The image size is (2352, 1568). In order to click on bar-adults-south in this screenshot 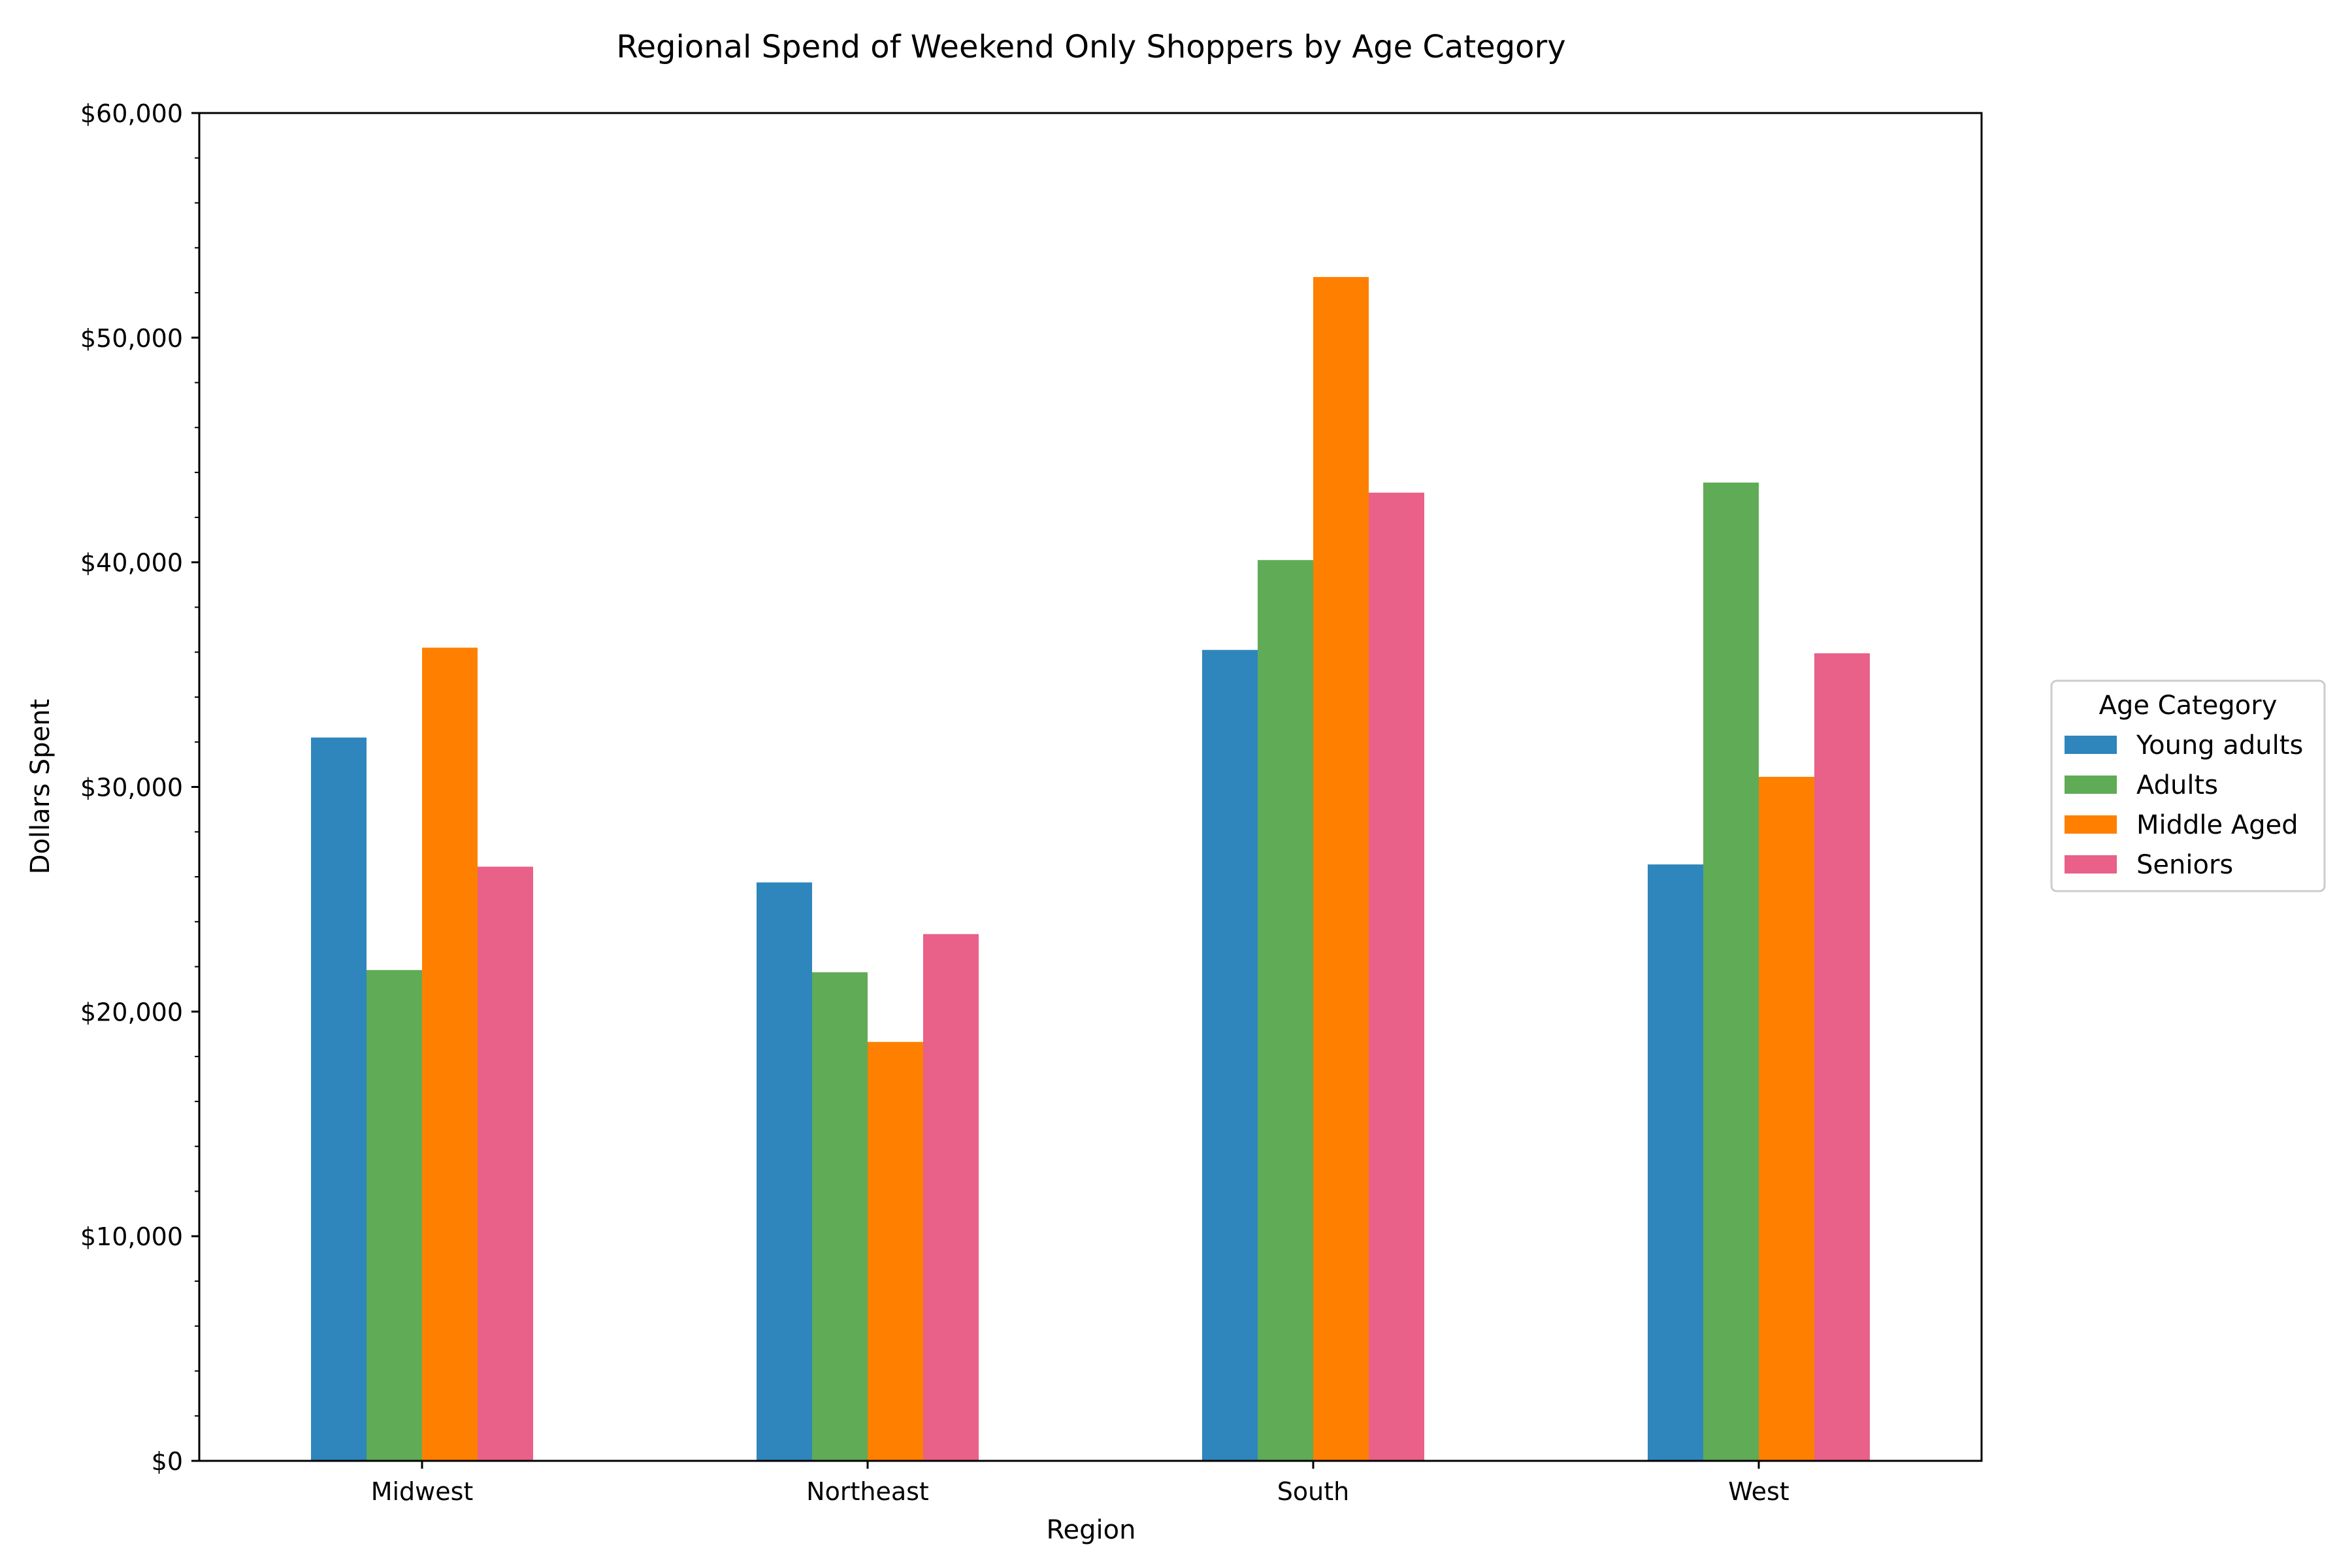, I will do `click(1285, 1011)`.